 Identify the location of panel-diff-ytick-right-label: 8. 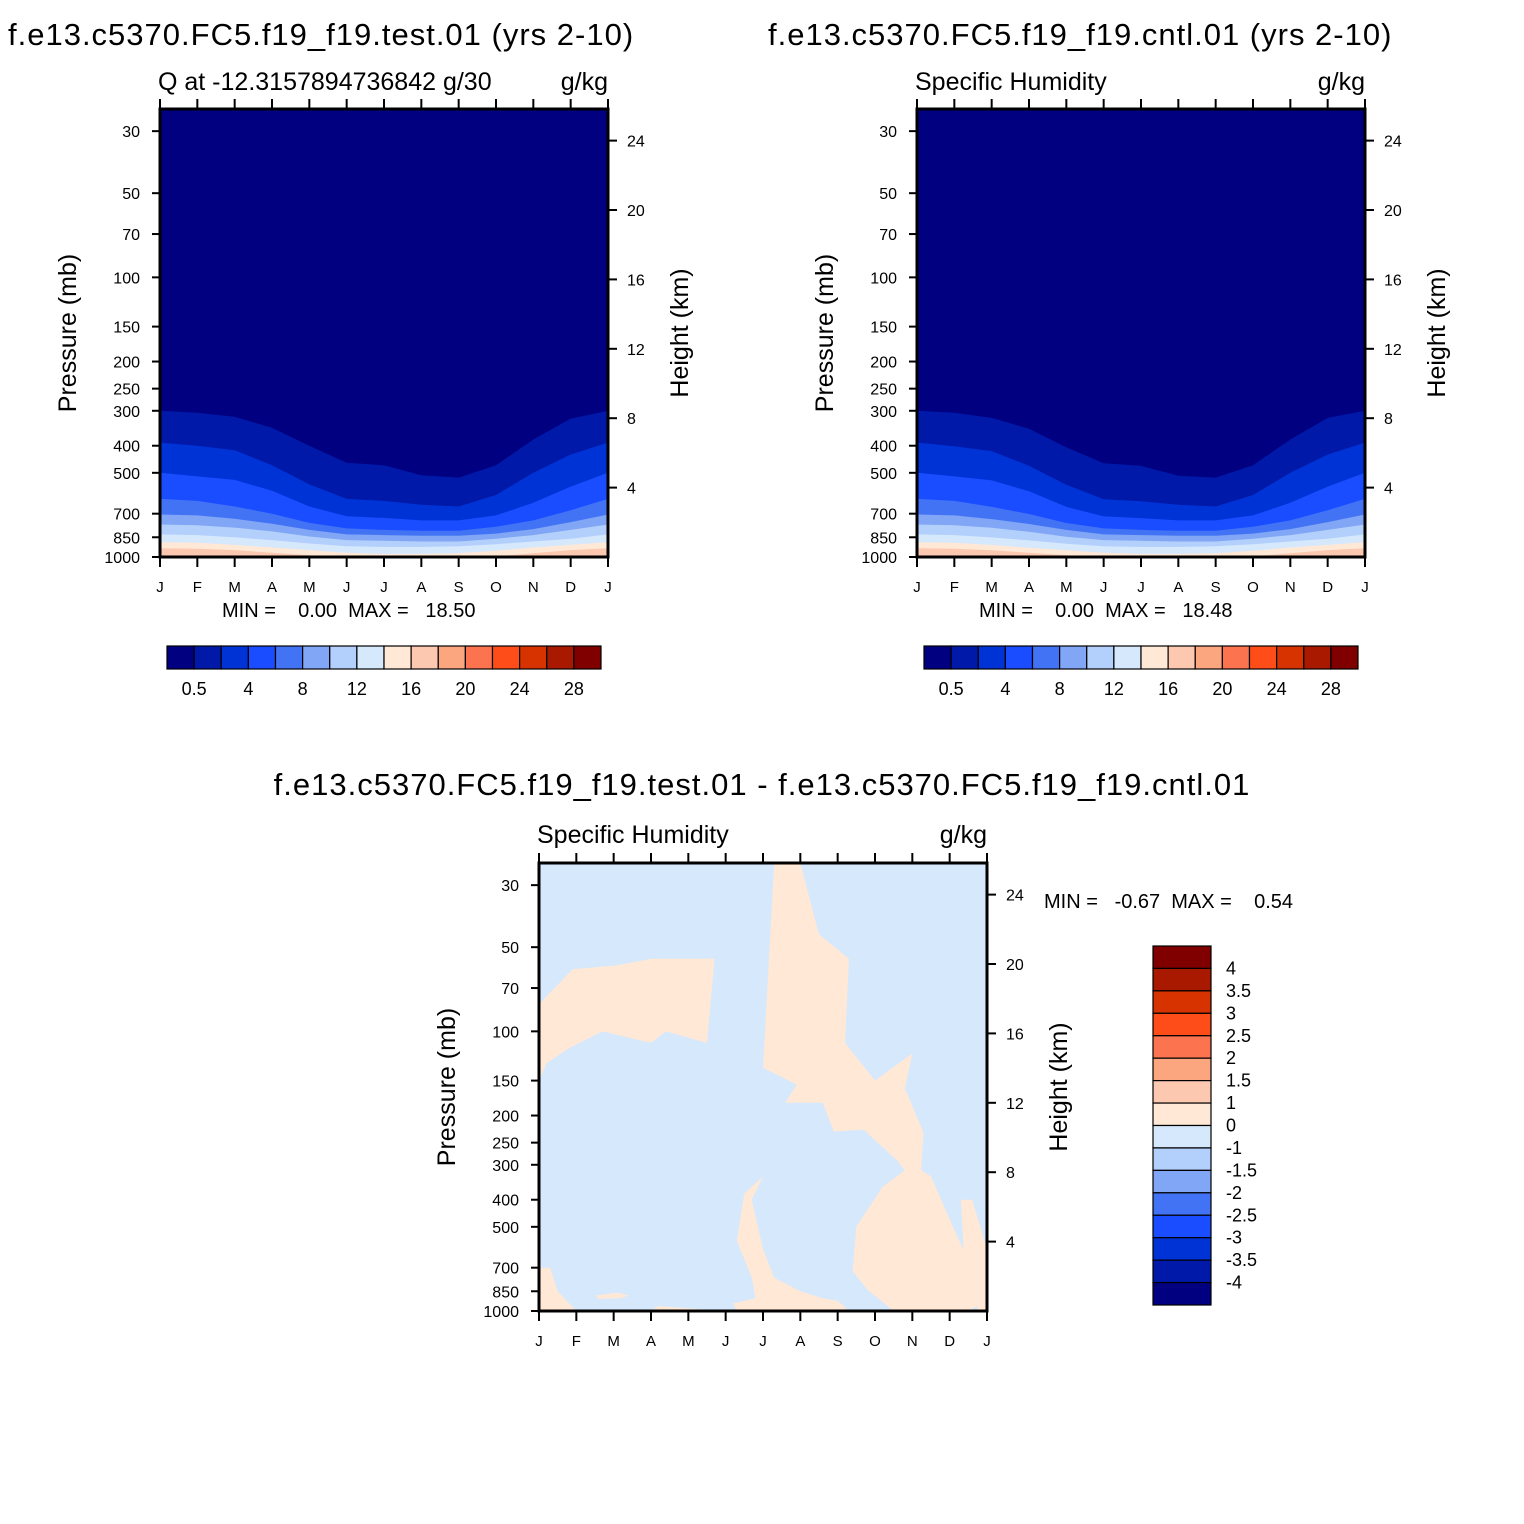
(1010, 1173).